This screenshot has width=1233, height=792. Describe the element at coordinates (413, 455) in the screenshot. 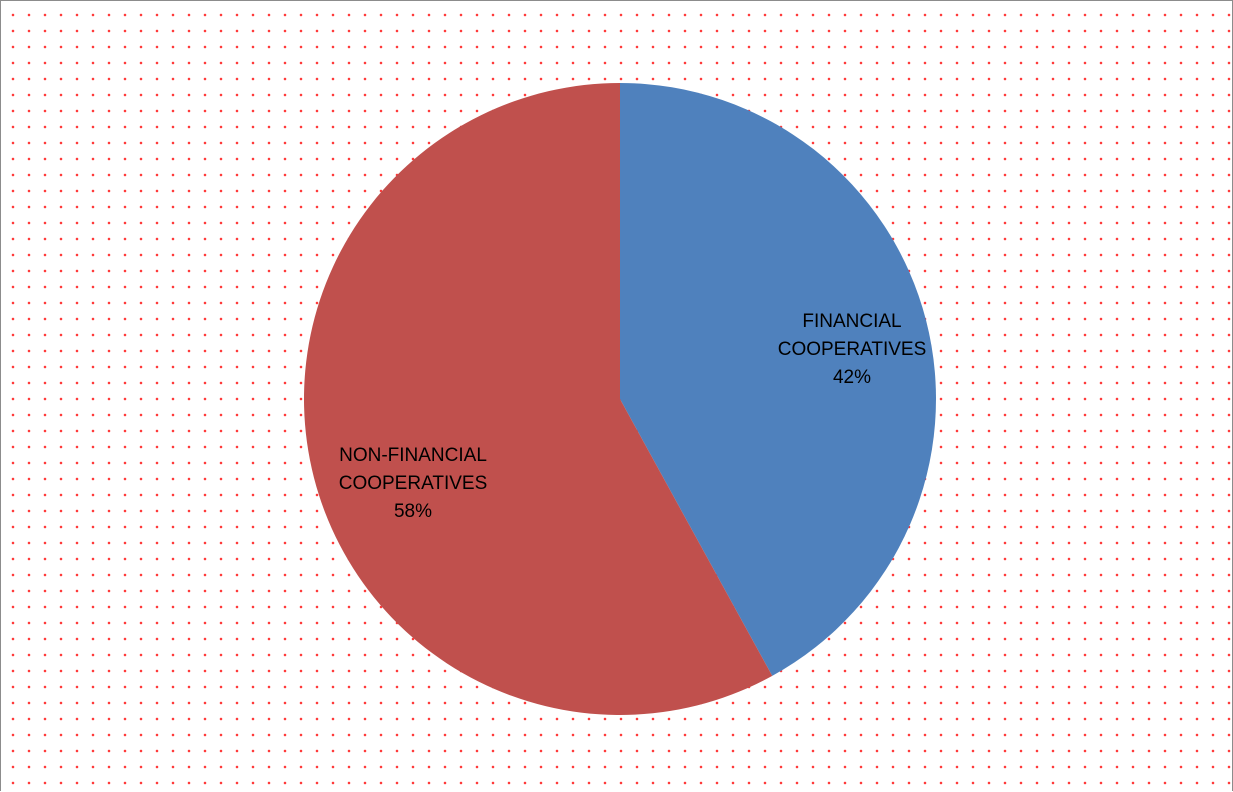

I see `slice-label-line: NON-FINANCIAL` at that location.